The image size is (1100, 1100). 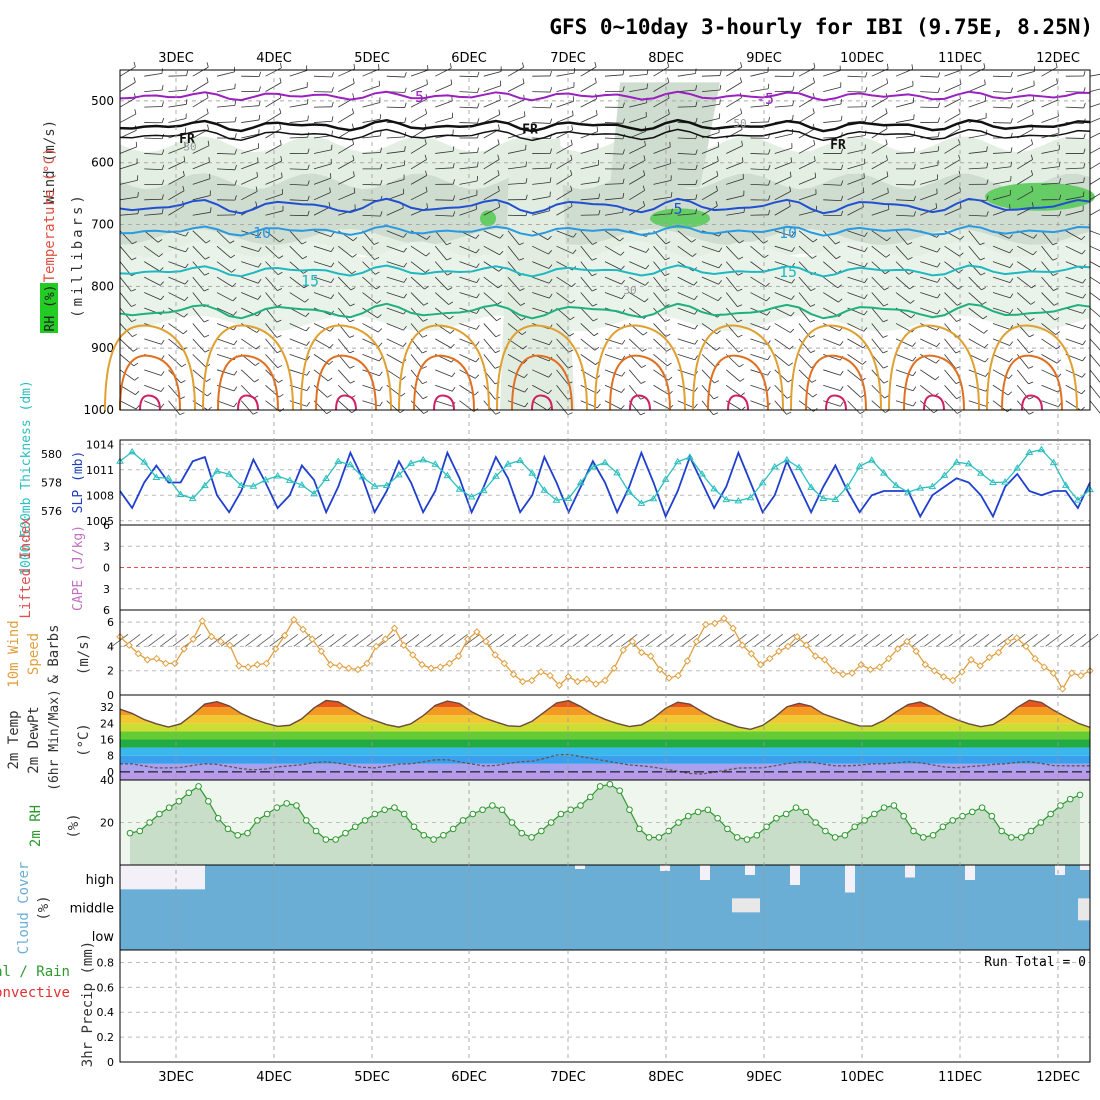 What do you see at coordinates (605, 125) in the screenshot?
I see `isotherm-freezing` at bounding box center [605, 125].